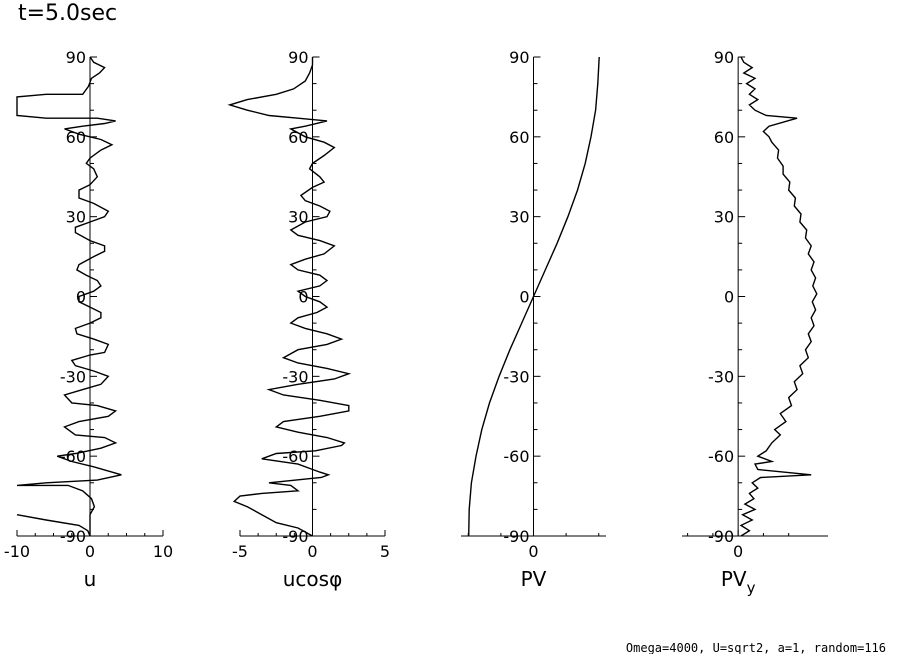 The height and width of the screenshot is (654, 904). I want to click on x-tick-label: 10, so click(163, 551).